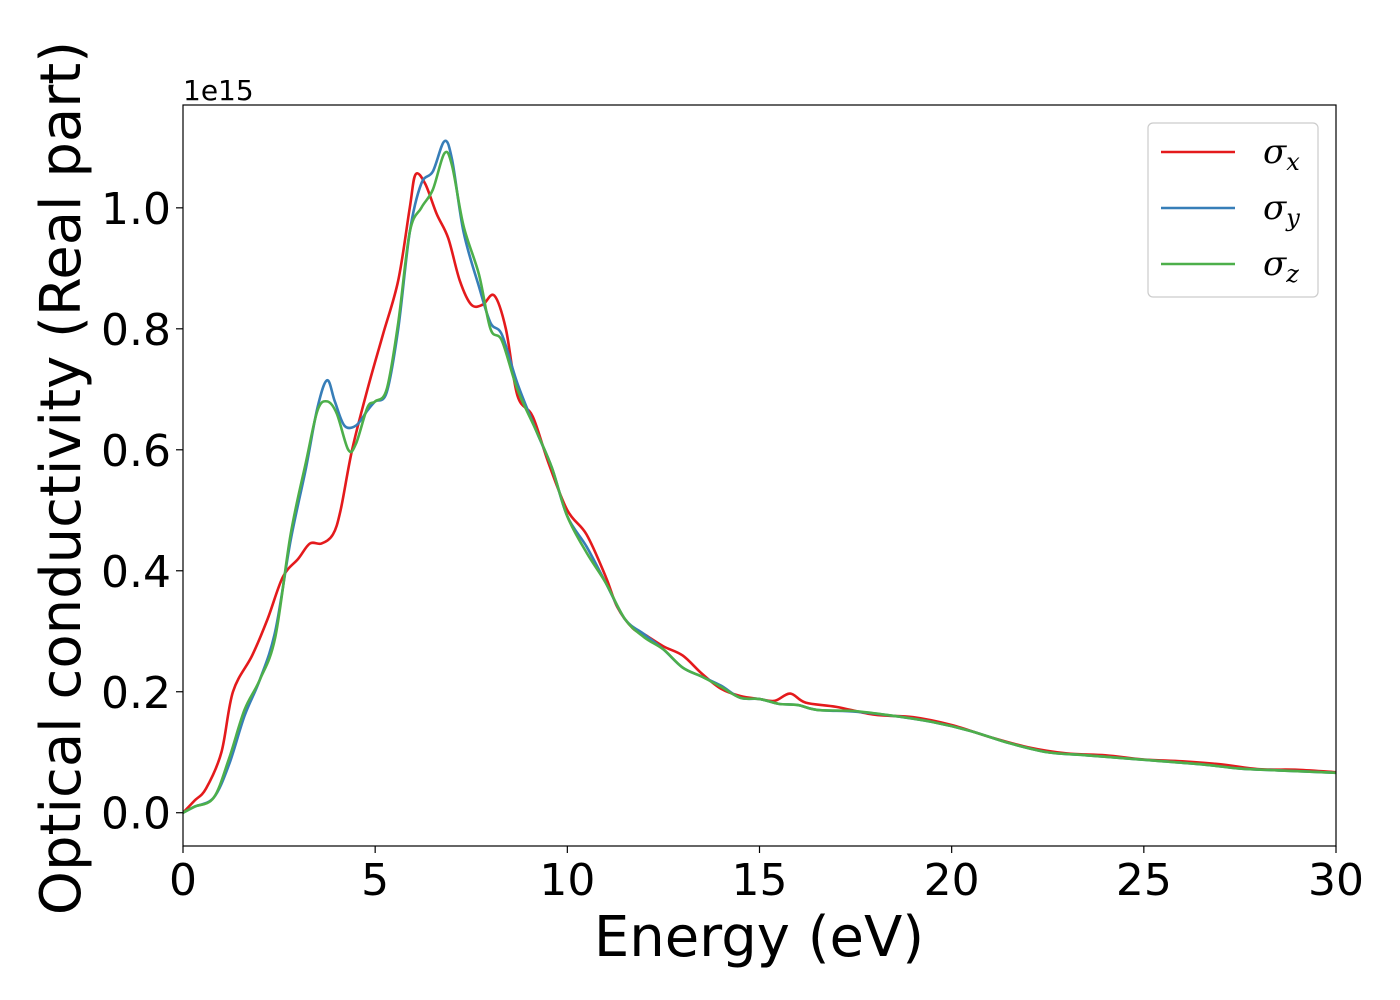 This screenshot has height=1000, width=1400. What do you see at coordinates (1233, 210) in the screenshot?
I see `legend-frame` at bounding box center [1233, 210].